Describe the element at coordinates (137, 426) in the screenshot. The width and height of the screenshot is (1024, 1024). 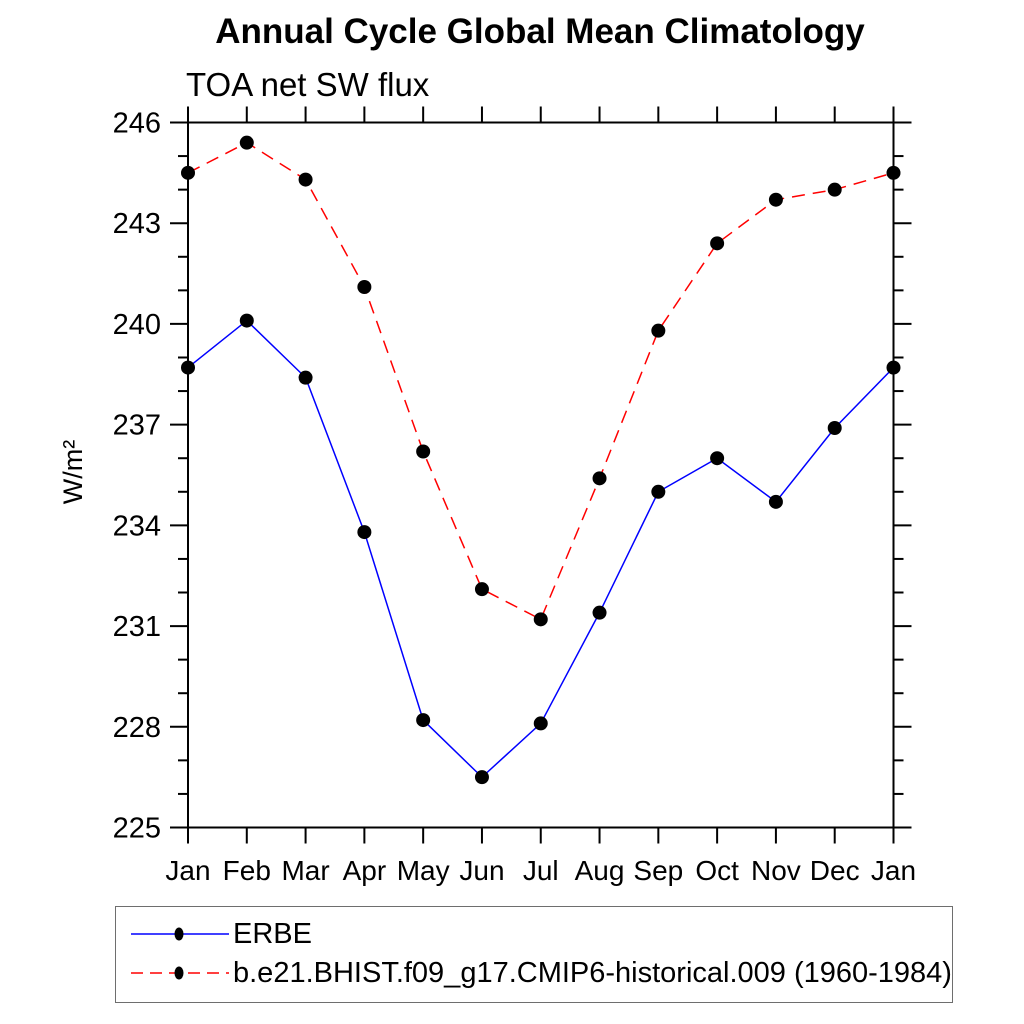
I see `y-tick-label: 237` at that location.